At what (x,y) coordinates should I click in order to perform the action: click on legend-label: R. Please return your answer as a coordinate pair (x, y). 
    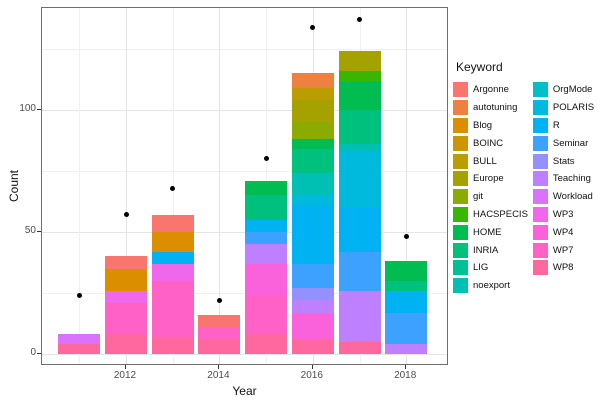
    Looking at the image, I should click on (556, 125).